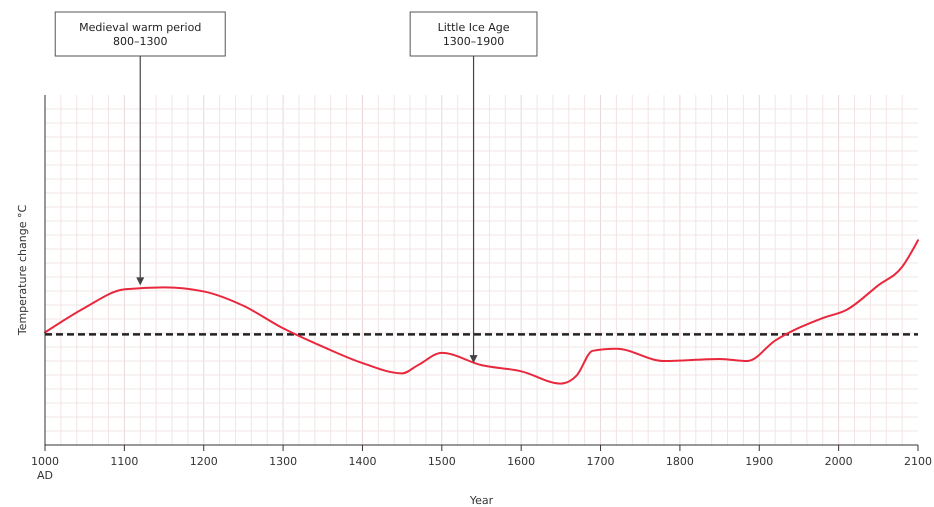 The height and width of the screenshot is (507, 934). Describe the element at coordinates (600, 461) in the screenshot. I see `x-tick-label: 1700` at that location.